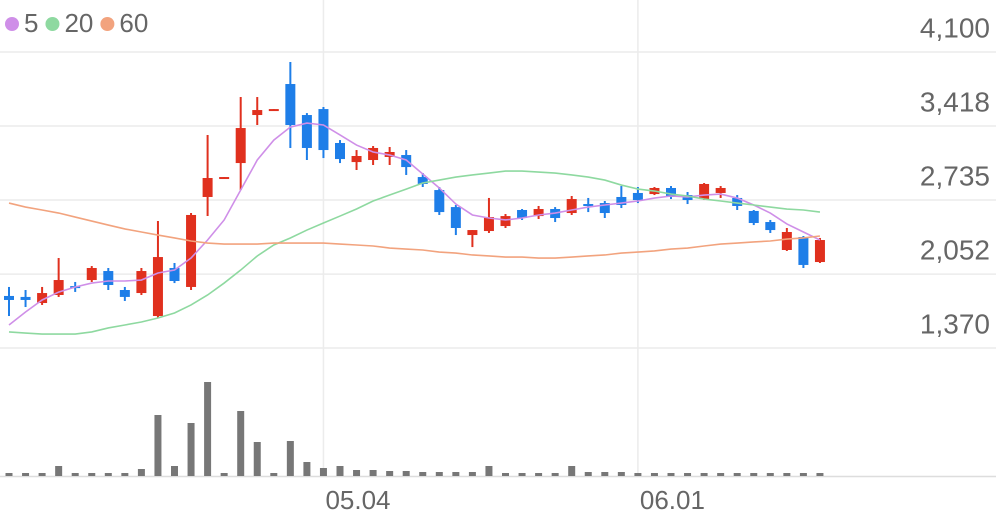  What do you see at coordinates (78, 23) in the screenshot?
I see `legend-label: 20` at bounding box center [78, 23].